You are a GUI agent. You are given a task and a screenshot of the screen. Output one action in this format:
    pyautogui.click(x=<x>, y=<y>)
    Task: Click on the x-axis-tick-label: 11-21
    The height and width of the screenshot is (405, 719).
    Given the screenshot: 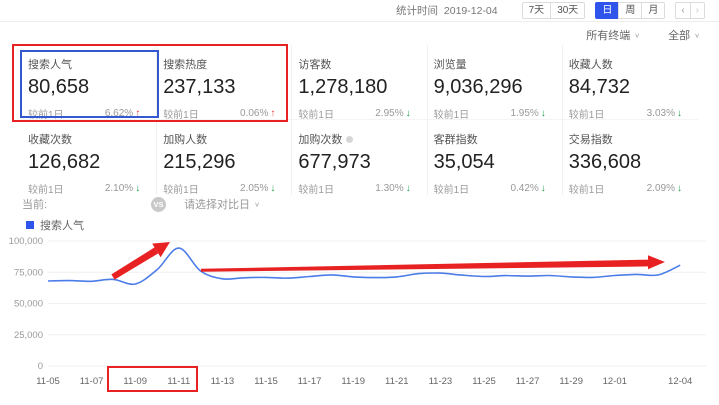 What is the action you would take?
    pyautogui.click(x=397, y=381)
    